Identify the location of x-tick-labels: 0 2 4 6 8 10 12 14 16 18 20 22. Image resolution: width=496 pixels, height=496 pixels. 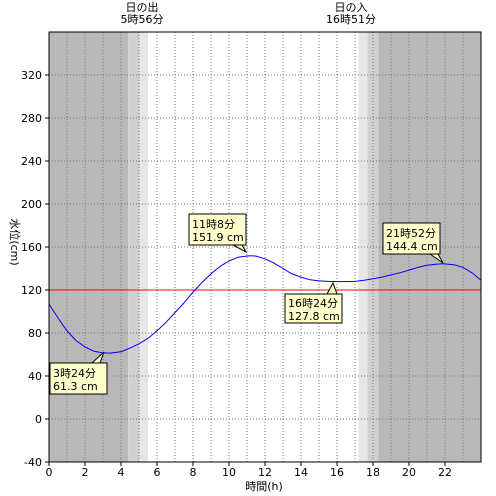
(249, 470).